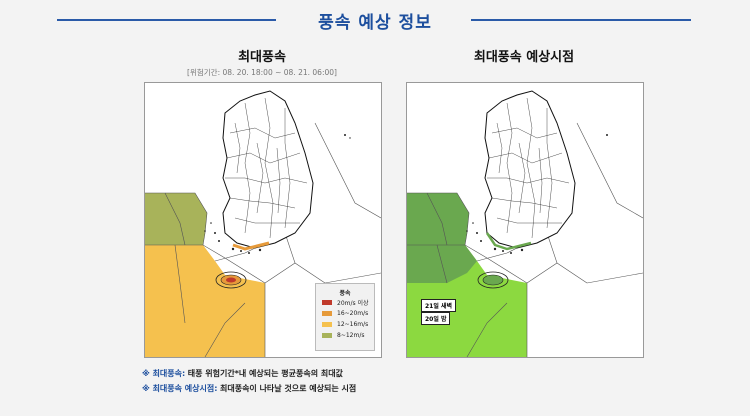  Describe the element at coordinates (180, 388) in the screenshot. I see `footnote-2-key: ※ 최대풍속 예상시점:` at that location.